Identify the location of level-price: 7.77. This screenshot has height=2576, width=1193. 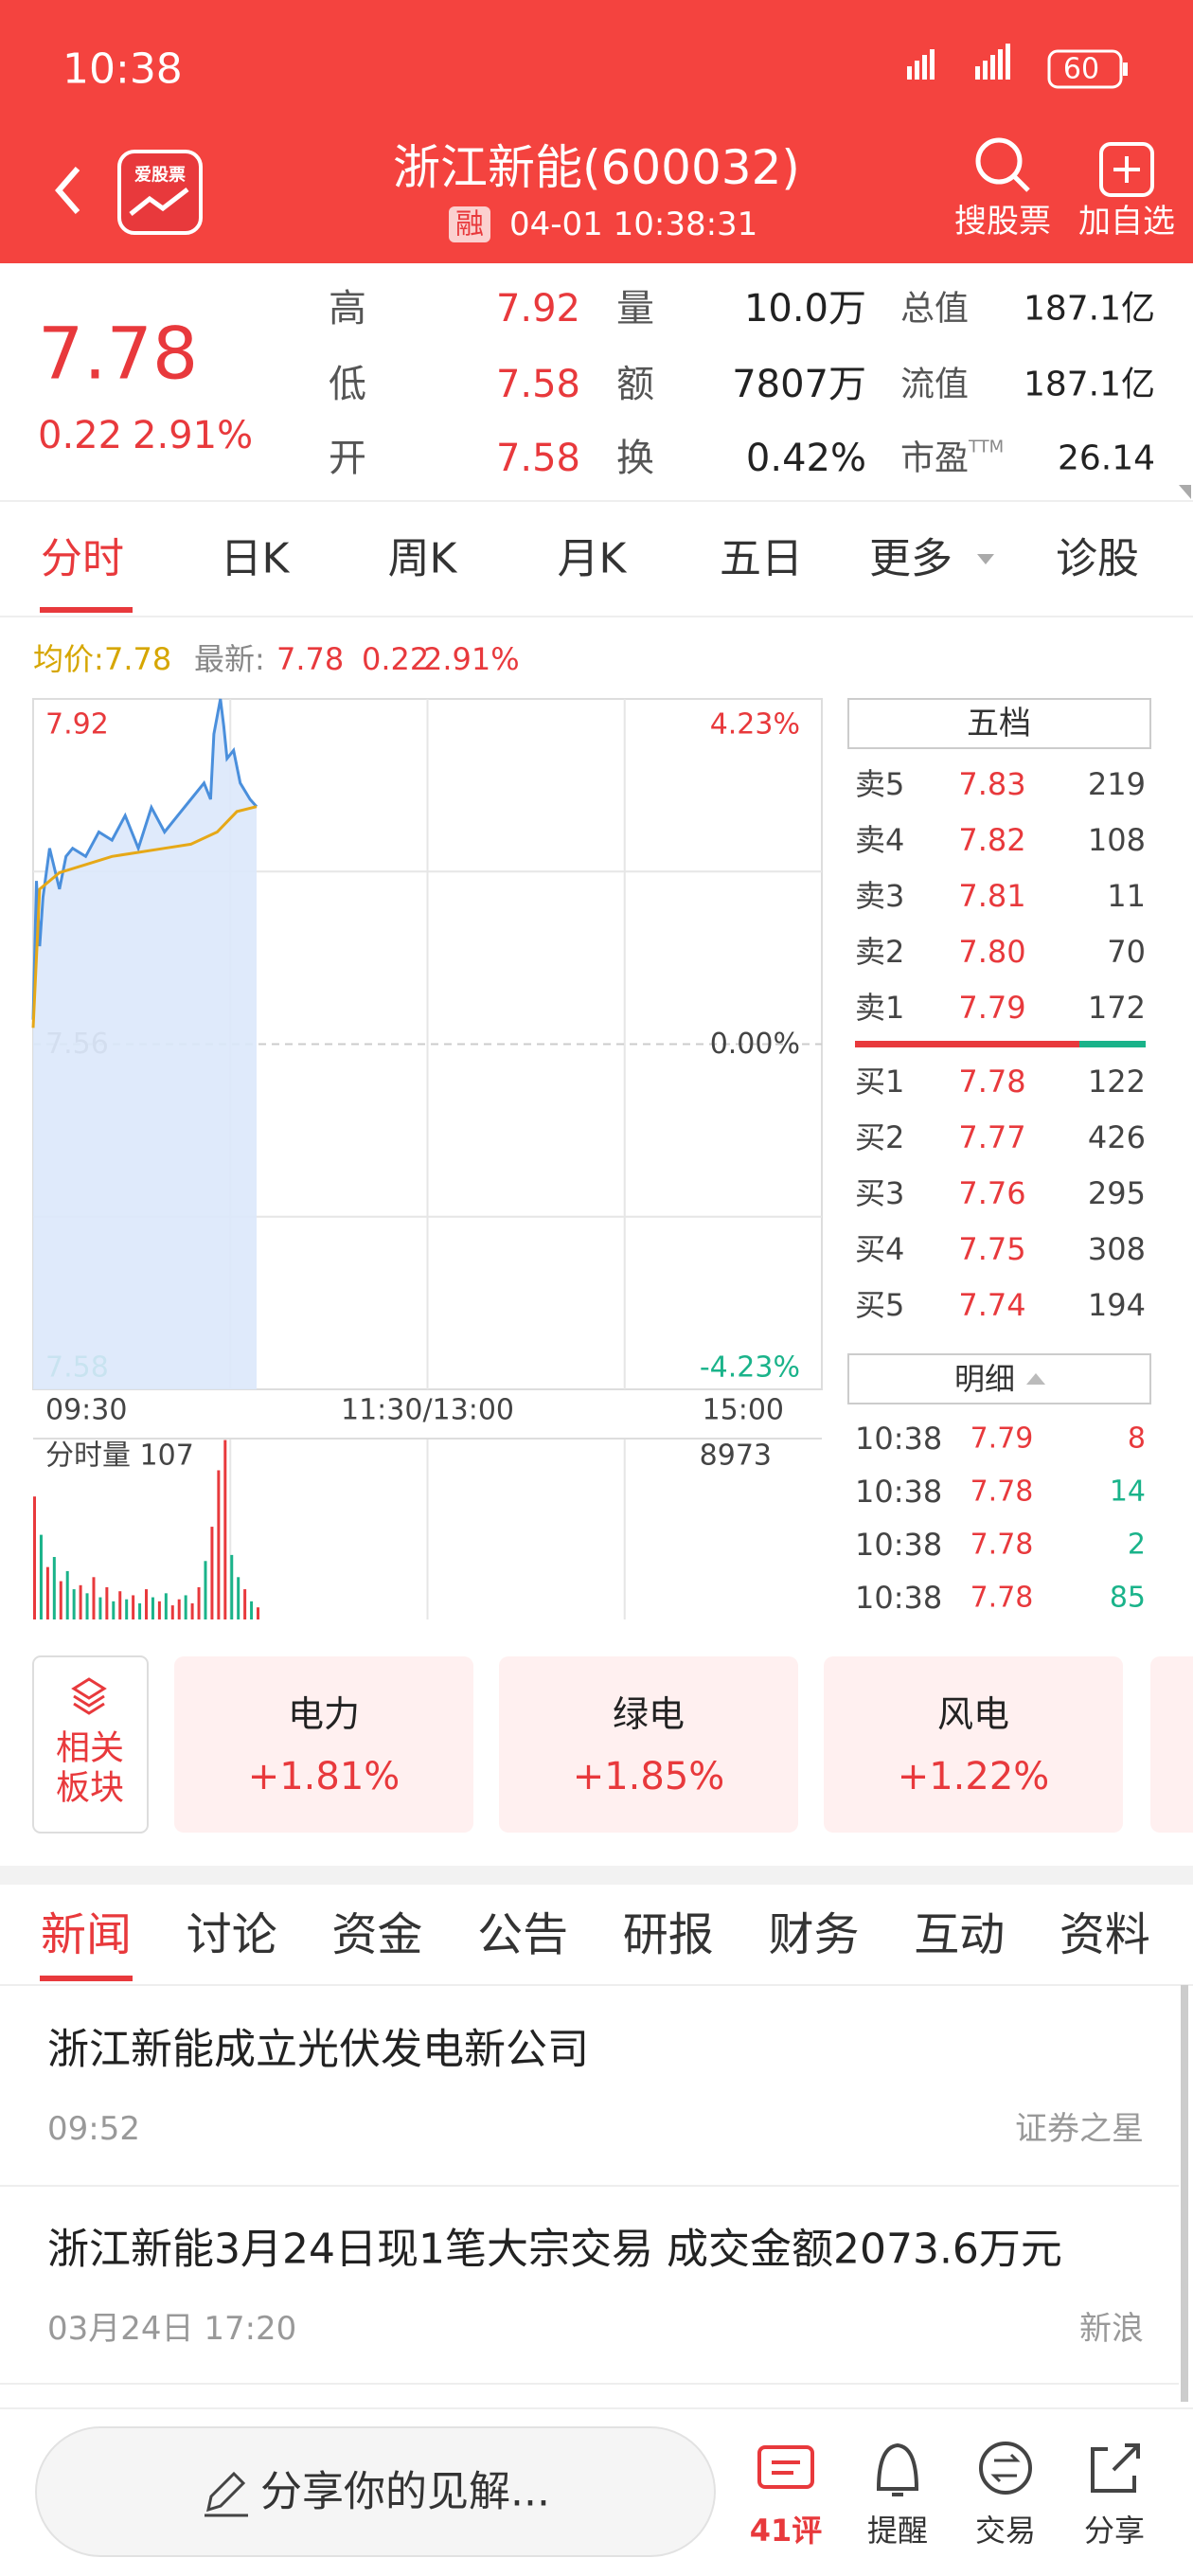
(991, 1137).